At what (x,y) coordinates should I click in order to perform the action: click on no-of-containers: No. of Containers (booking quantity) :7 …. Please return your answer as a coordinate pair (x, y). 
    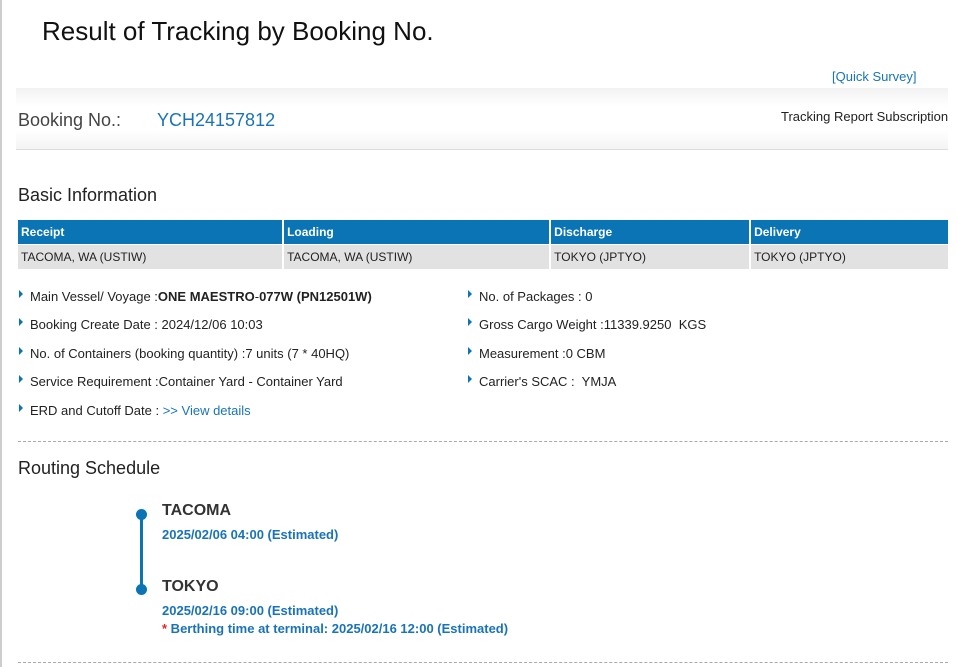
    Looking at the image, I should click on (184, 353).